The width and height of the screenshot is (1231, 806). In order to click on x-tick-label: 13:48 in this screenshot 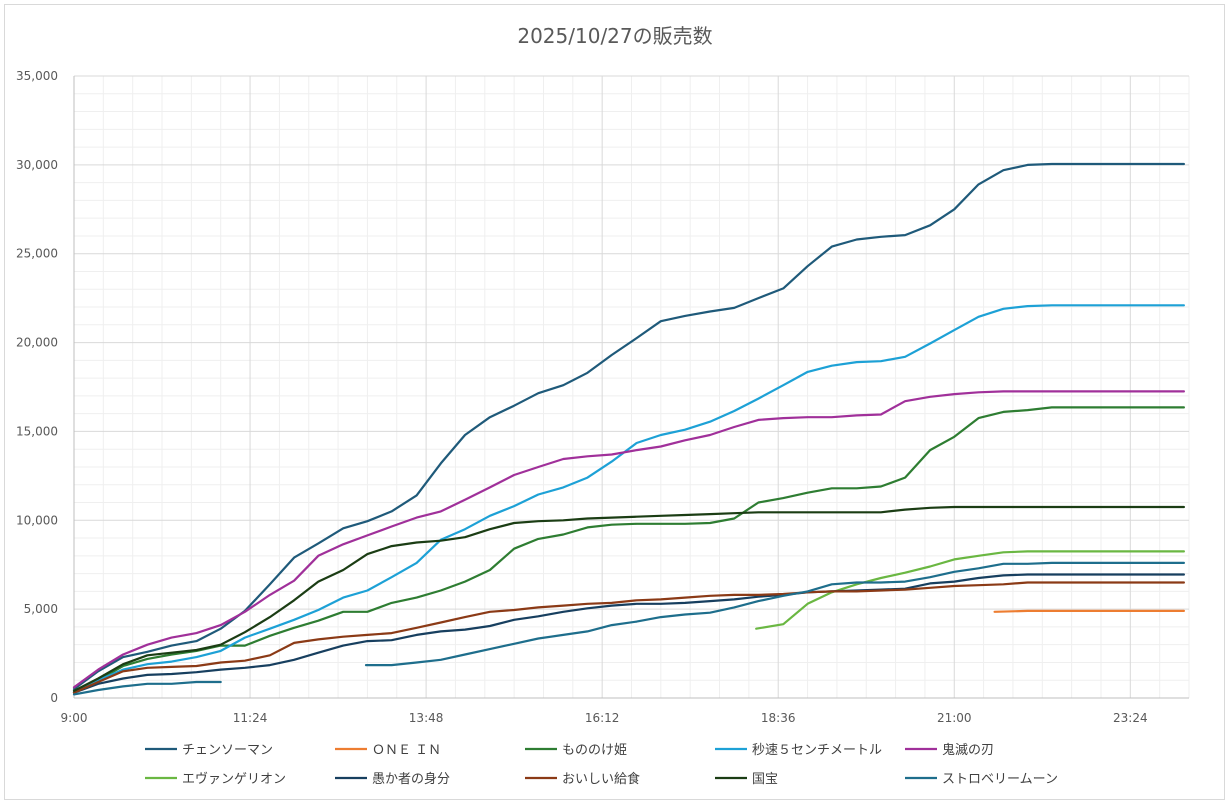, I will do `click(426, 718)`.